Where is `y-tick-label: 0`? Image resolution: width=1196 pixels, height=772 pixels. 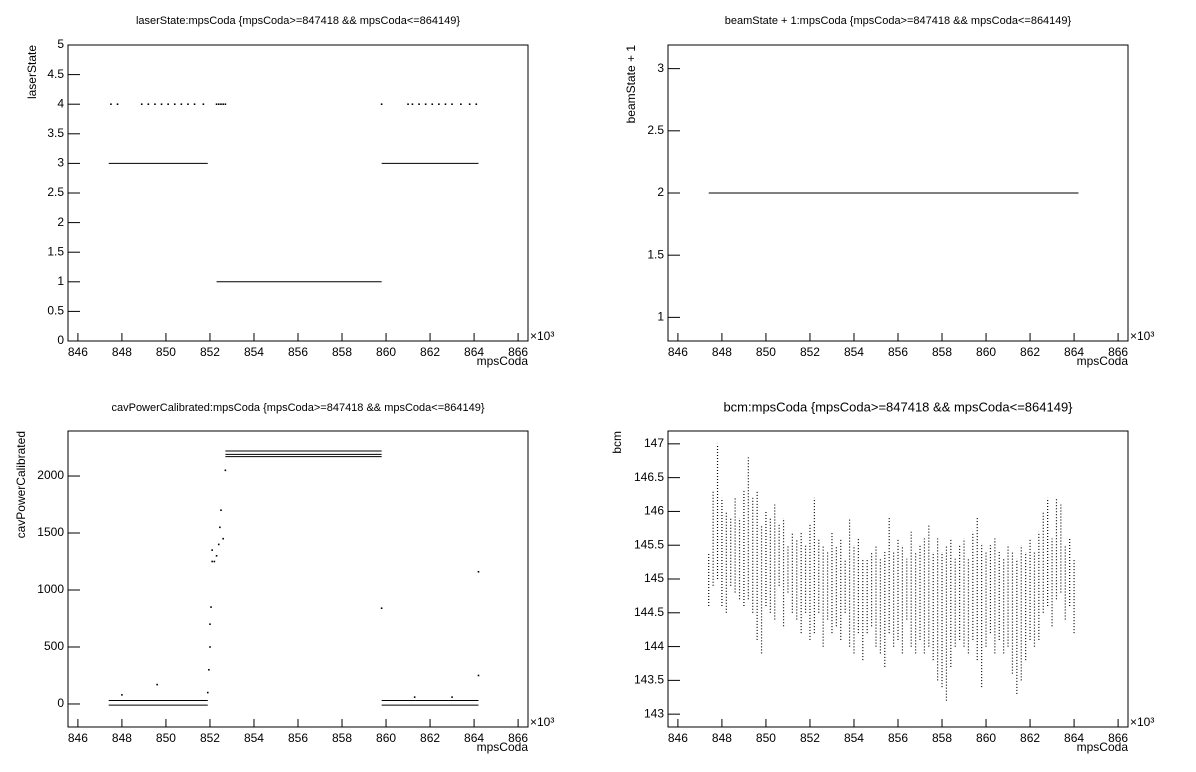 y-tick-label: 0 is located at coordinates (60, 340).